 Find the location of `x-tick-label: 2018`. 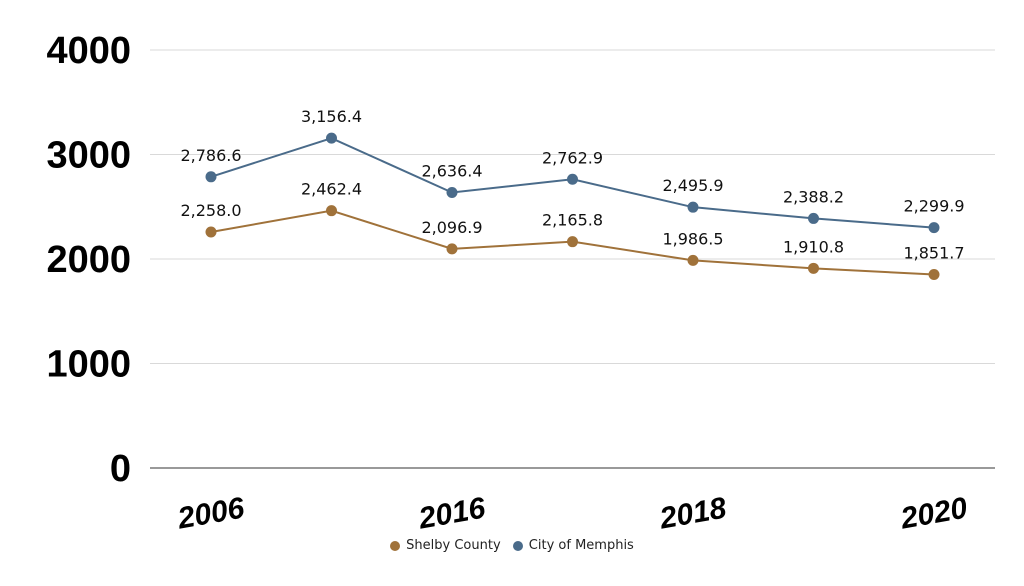

x-tick-label: 2018 is located at coordinates (692, 513).